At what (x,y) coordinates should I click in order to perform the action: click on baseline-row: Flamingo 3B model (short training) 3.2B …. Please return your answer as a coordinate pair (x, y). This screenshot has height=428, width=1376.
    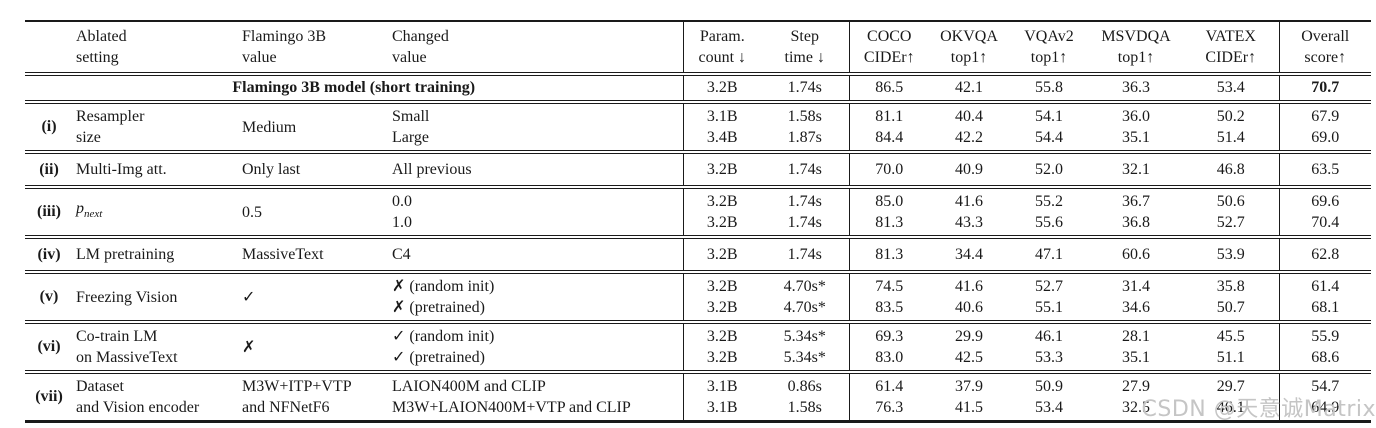
    Looking at the image, I should click on (698, 88).